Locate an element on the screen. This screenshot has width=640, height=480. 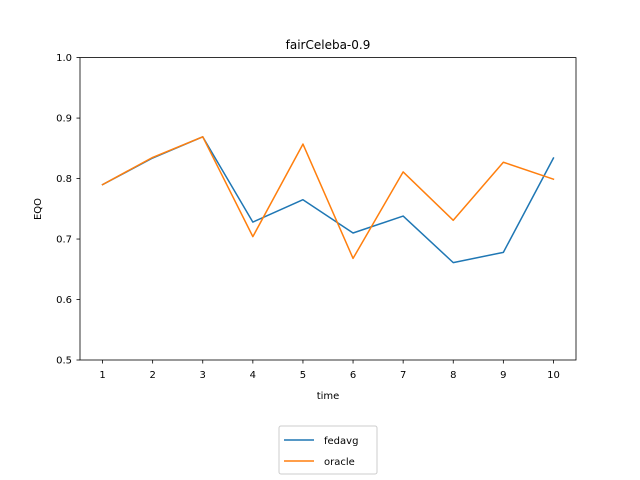
legend-label-fedavg: fedavg is located at coordinates (341, 441).